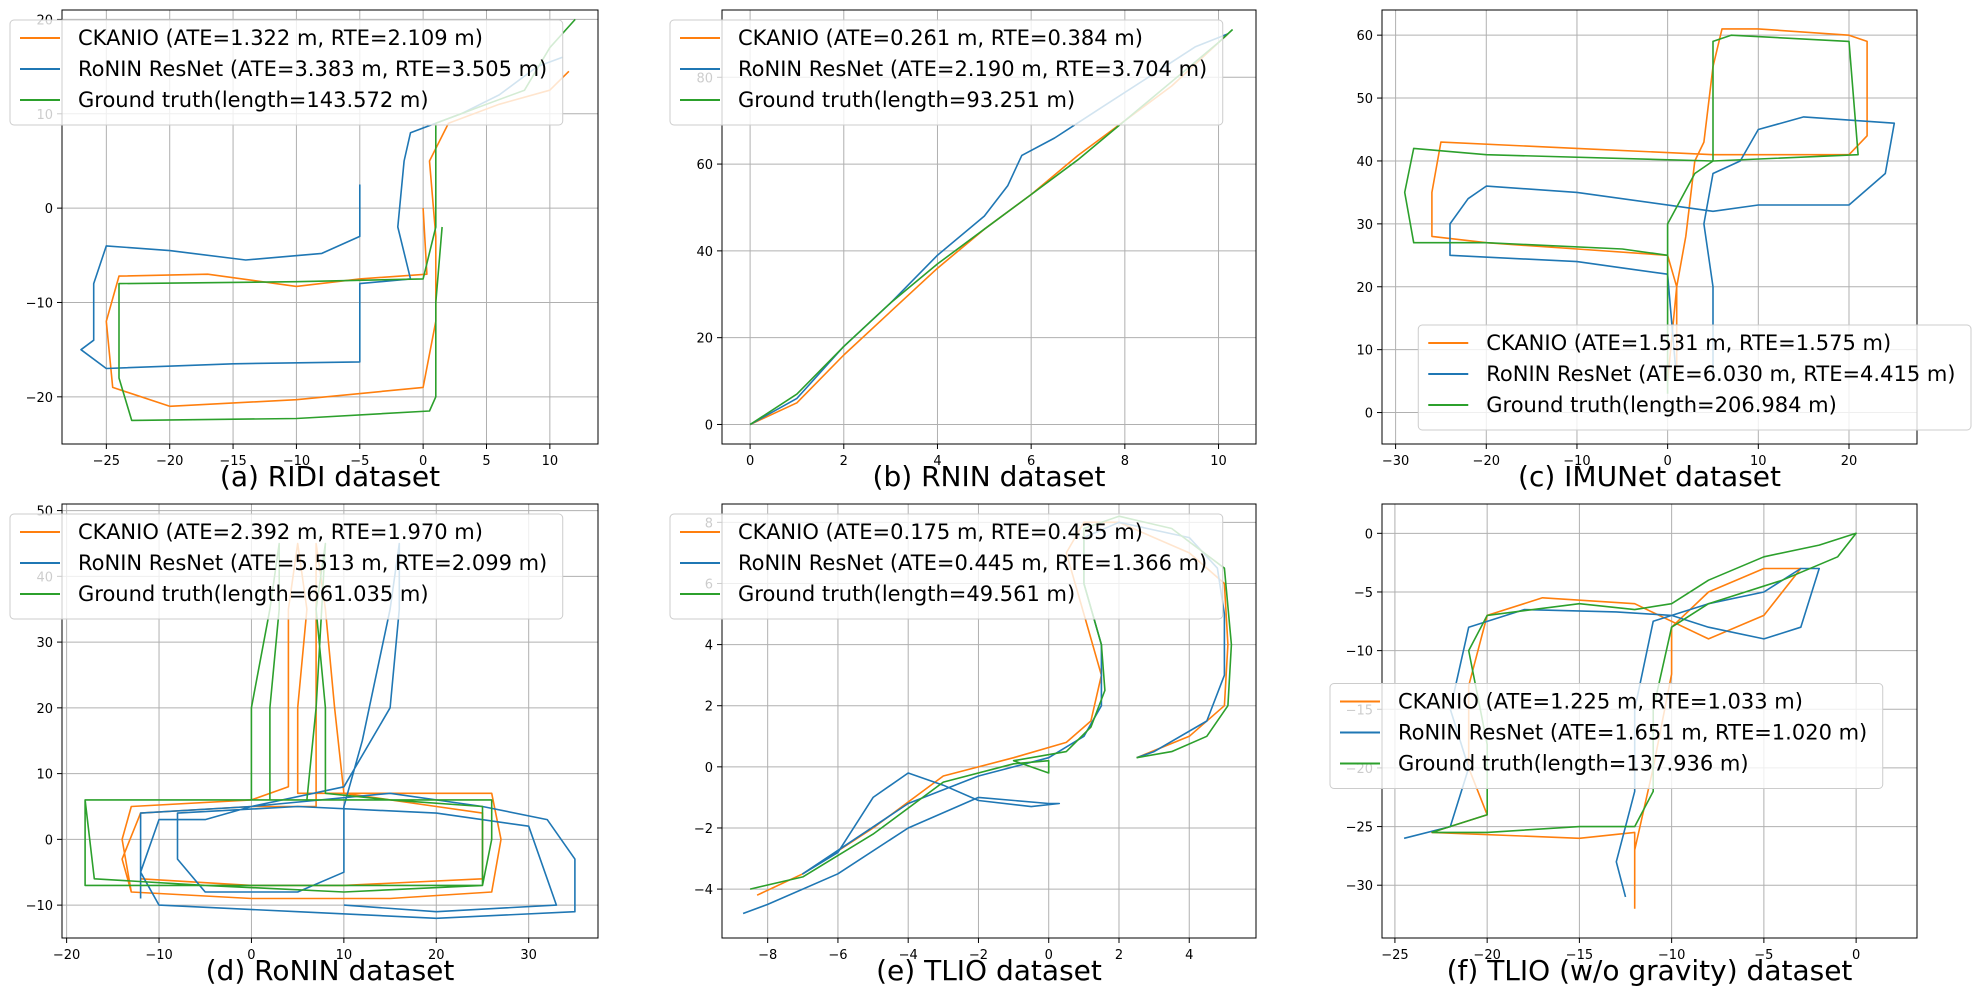  I want to click on legend-label-gt: Ground truth(length=143.572 m), so click(253, 100).